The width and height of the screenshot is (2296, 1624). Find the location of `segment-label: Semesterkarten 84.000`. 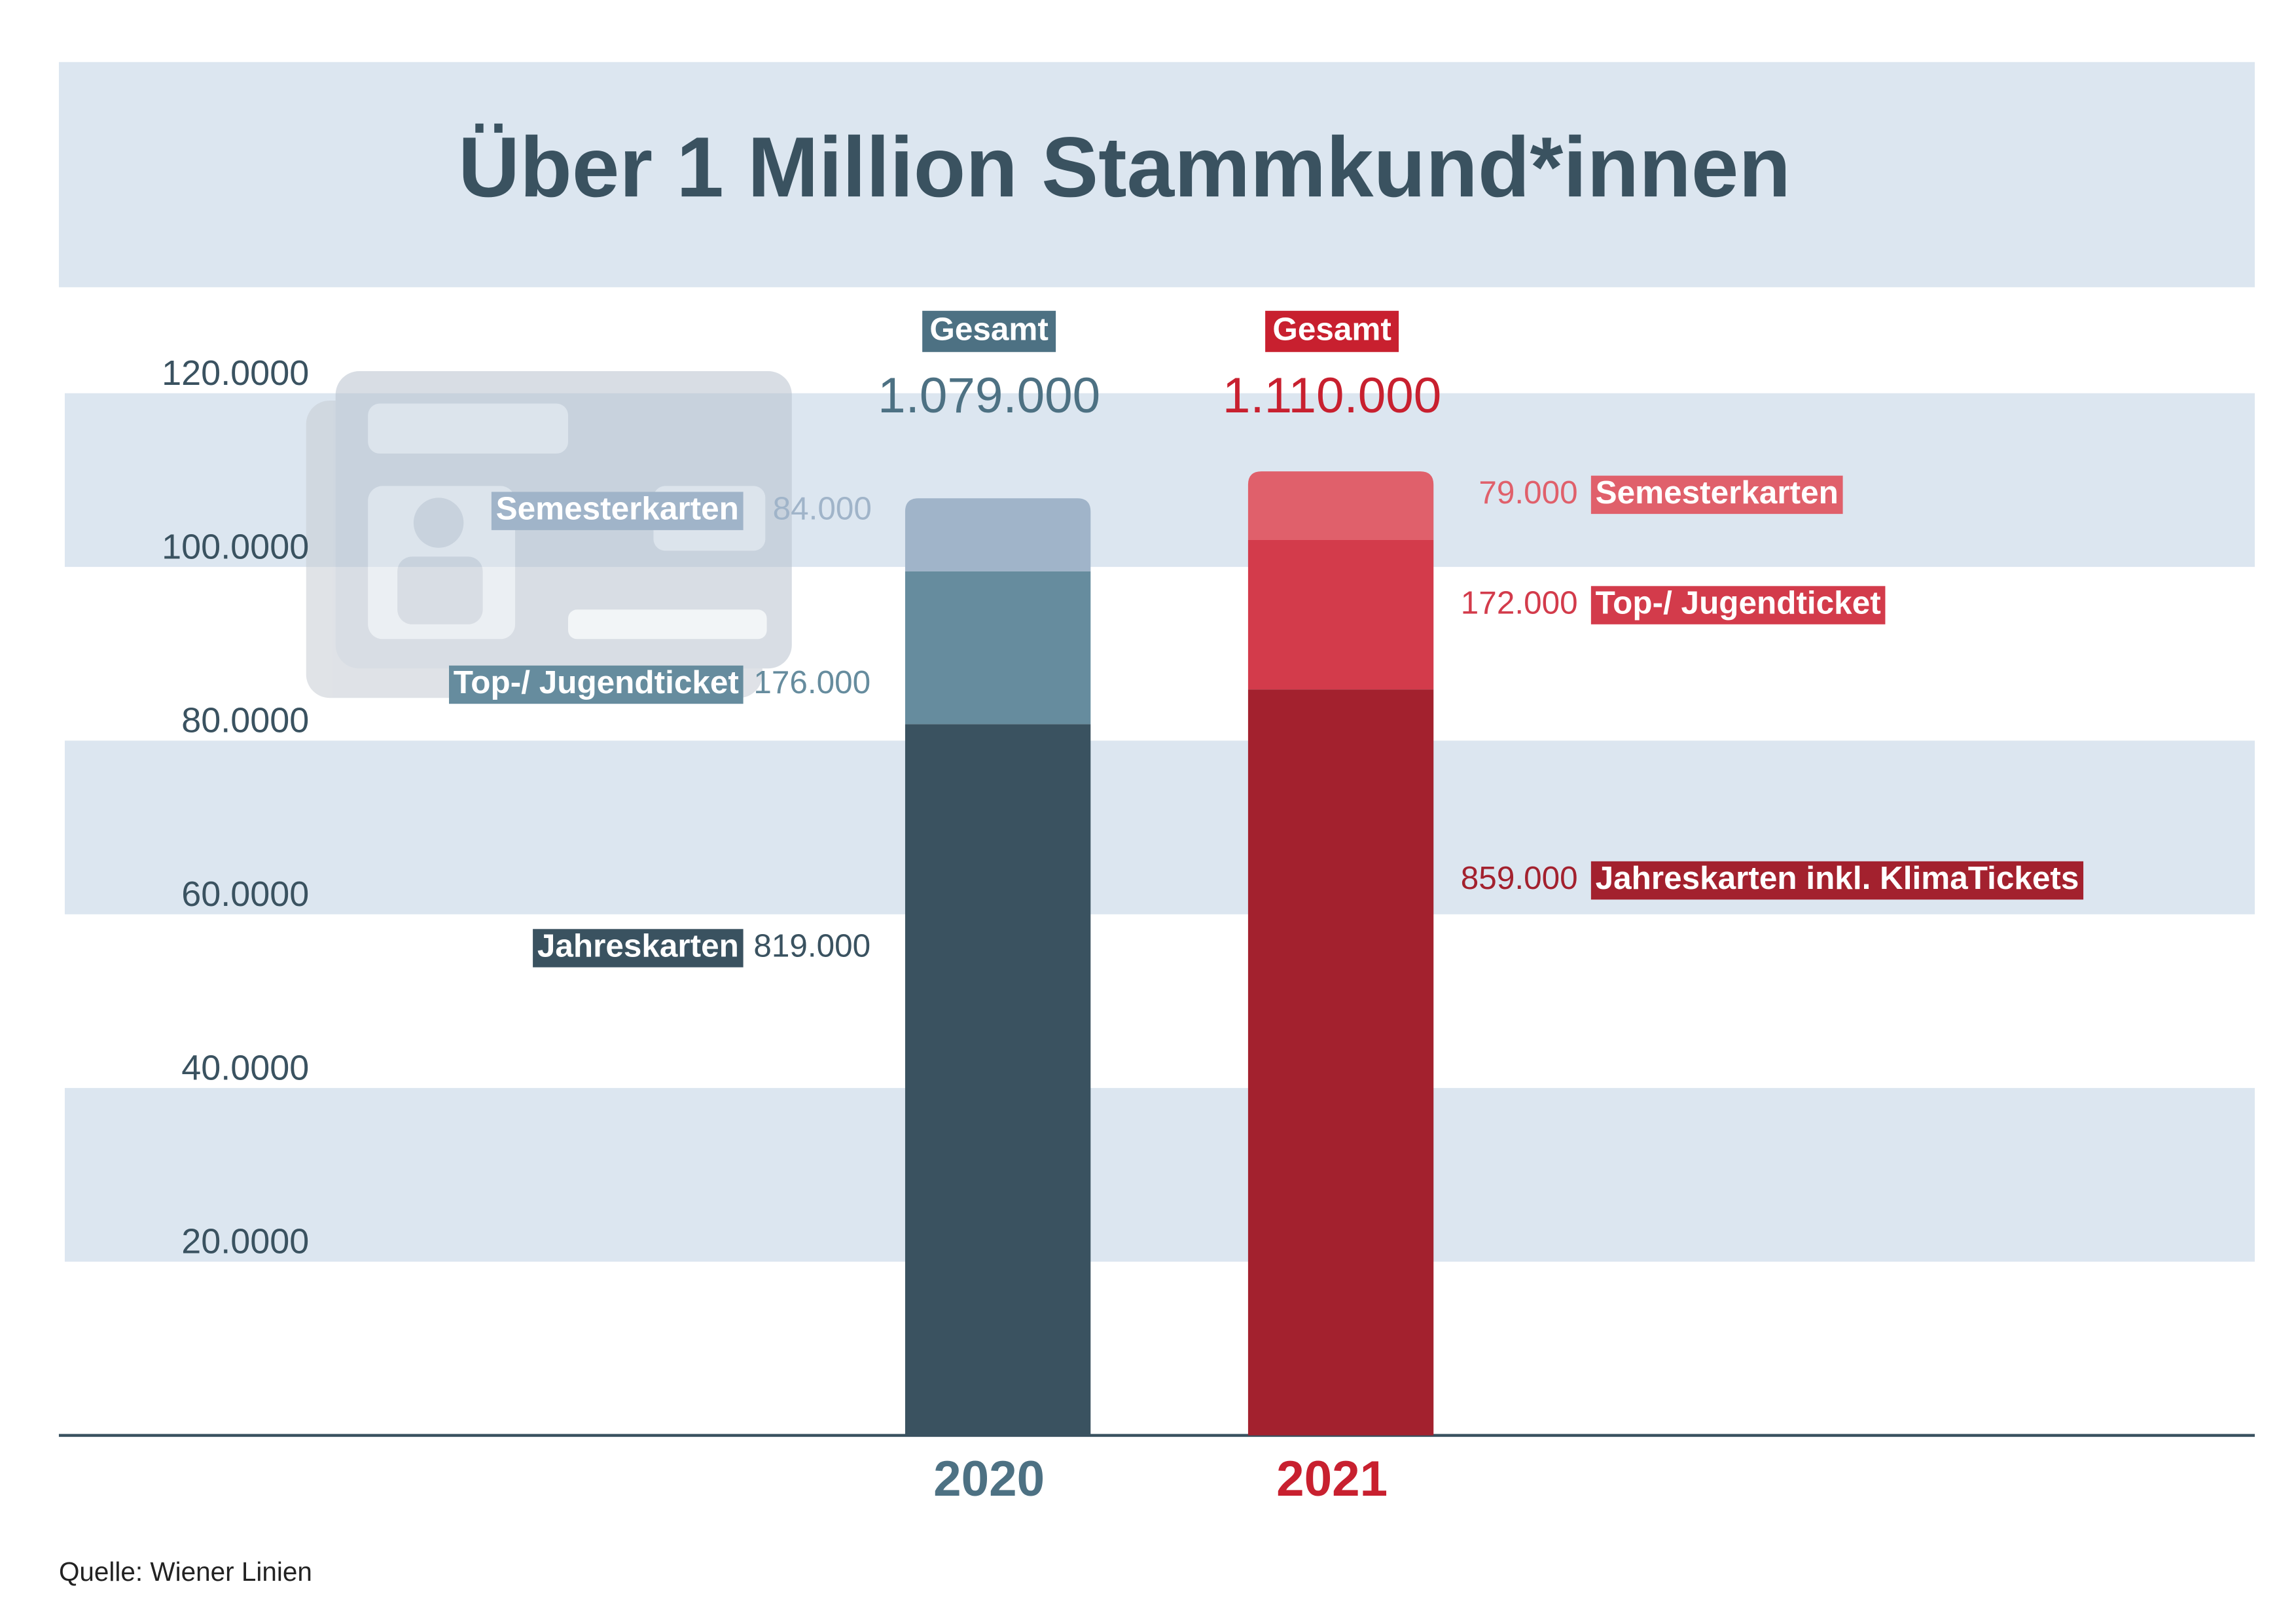

segment-label: Semesterkarten 84.000 is located at coordinates (682, 510).